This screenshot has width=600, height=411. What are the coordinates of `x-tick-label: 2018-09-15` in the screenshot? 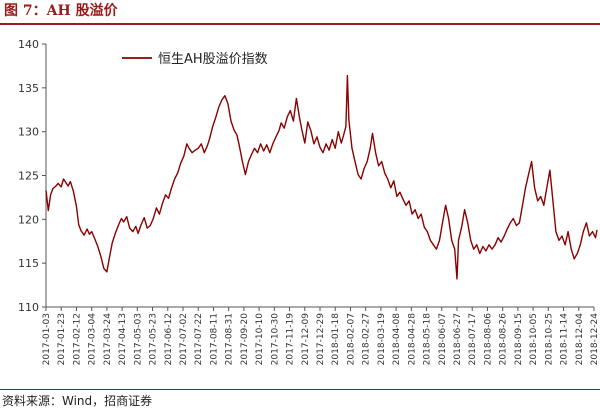 It's located at (519, 339).